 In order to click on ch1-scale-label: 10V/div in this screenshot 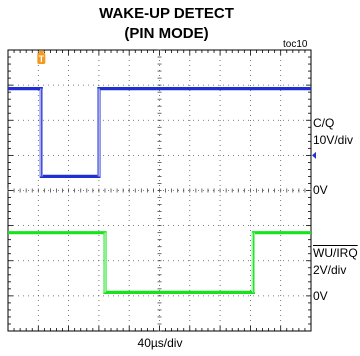, I will do `click(333, 140)`.